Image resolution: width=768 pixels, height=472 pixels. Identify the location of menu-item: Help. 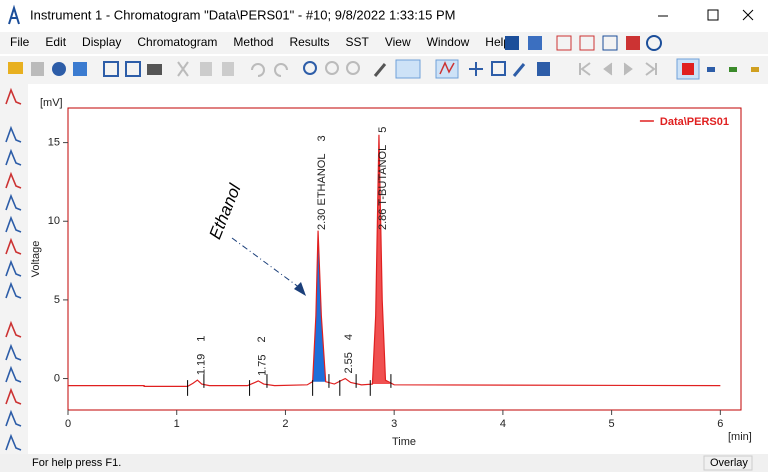
(497, 42).